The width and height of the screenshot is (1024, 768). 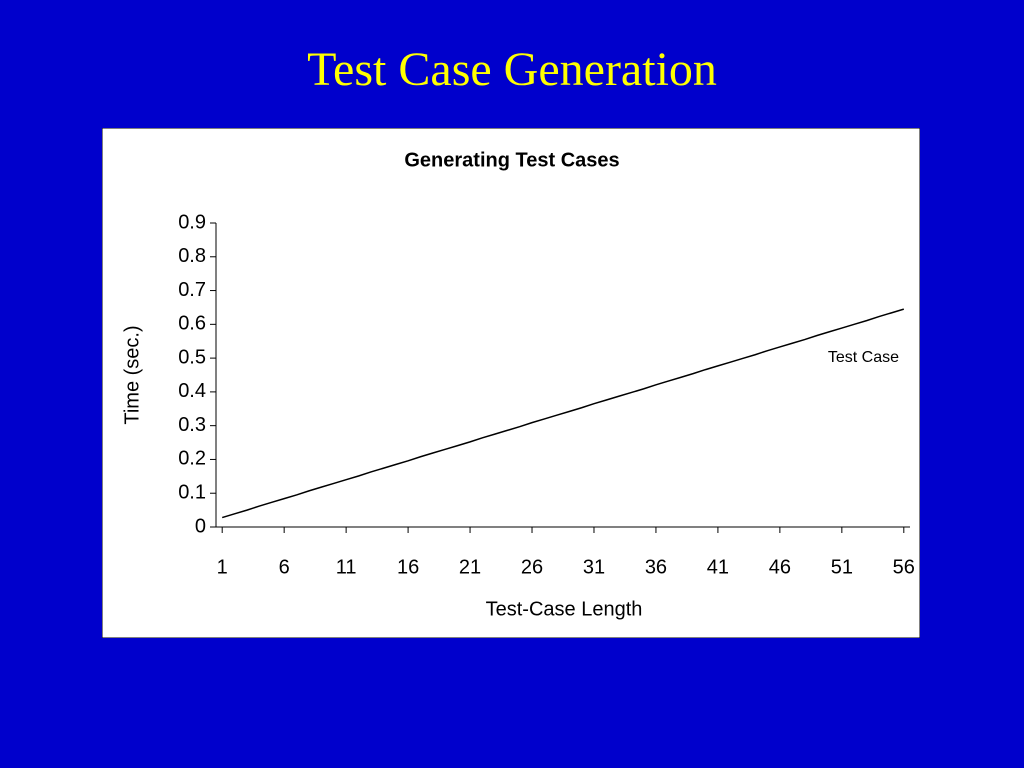 I want to click on y-tick-label: 0.1, so click(x=192, y=493).